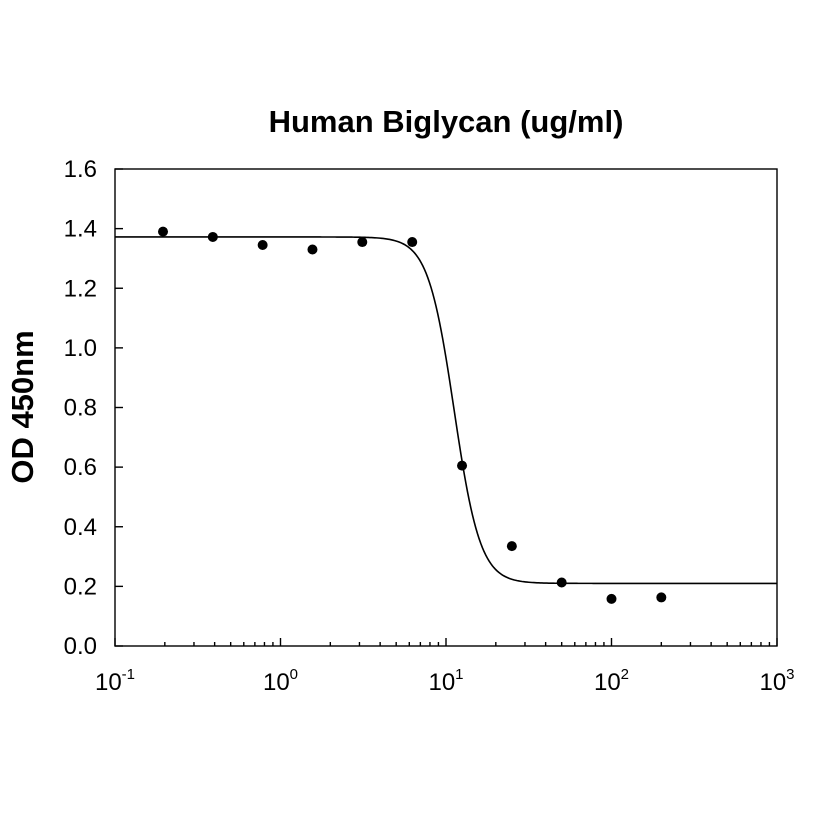 This screenshot has height=813, width=813. I want to click on y-tick-label: 0.6, so click(80, 467).